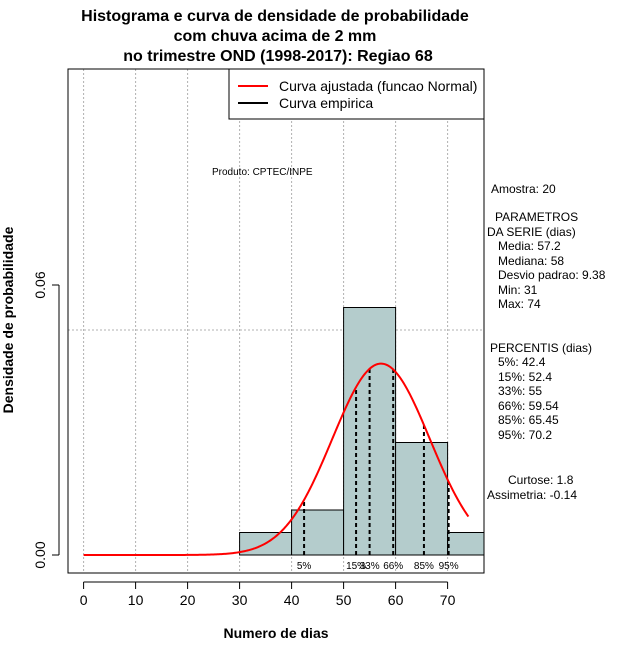 Image resolution: width=640 pixels, height=665 pixels. What do you see at coordinates (393, 566) in the screenshot?
I see `percentile-label-3: 66%` at bounding box center [393, 566].